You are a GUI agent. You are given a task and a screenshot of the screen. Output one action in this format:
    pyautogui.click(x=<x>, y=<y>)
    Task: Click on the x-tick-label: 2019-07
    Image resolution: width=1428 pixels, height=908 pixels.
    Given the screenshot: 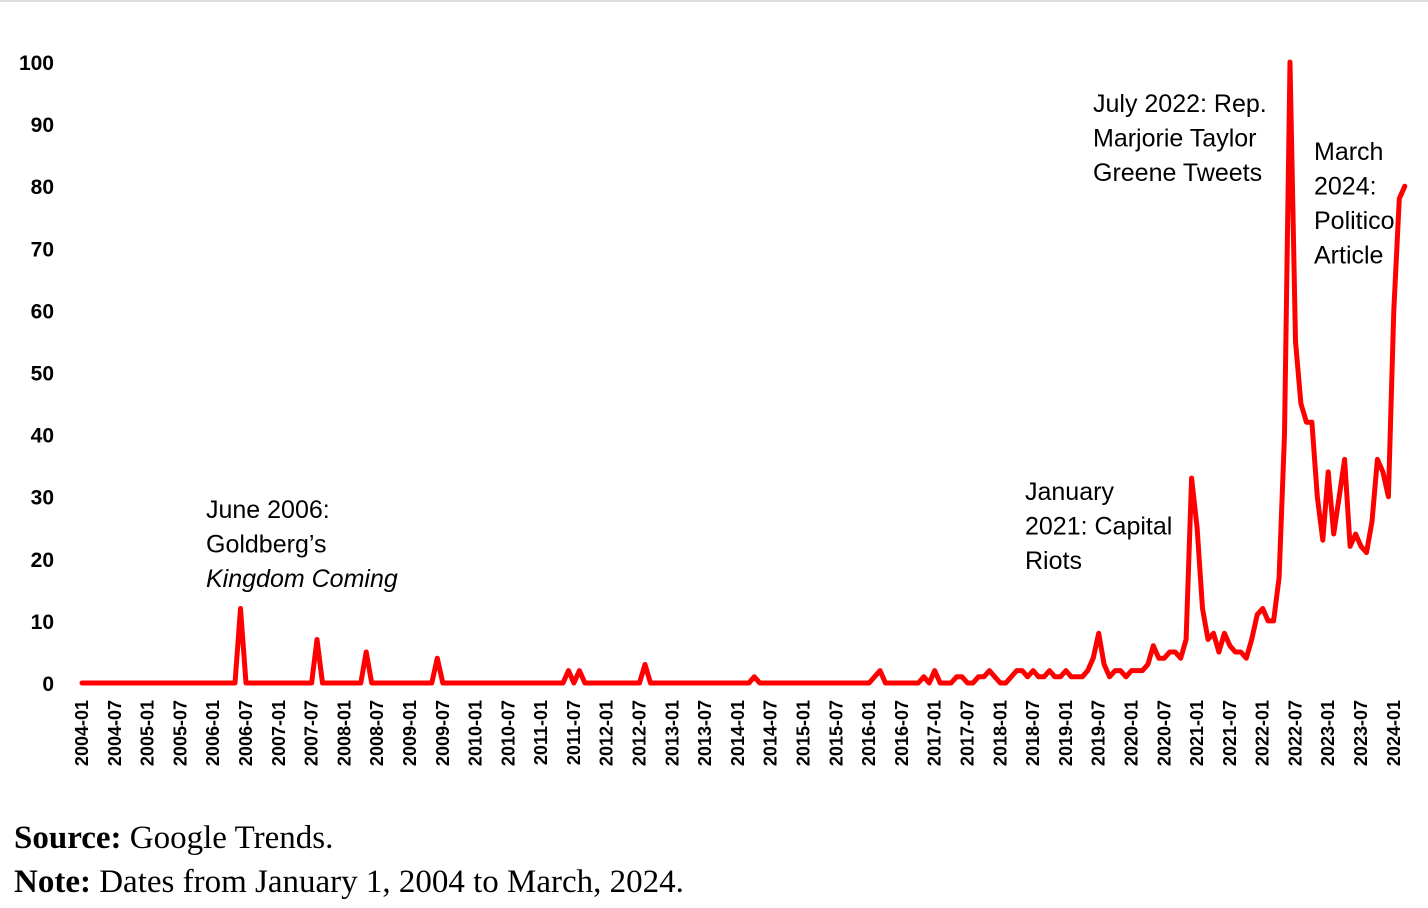 What is the action you would take?
    pyautogui.click(x=1099, y=733)
    